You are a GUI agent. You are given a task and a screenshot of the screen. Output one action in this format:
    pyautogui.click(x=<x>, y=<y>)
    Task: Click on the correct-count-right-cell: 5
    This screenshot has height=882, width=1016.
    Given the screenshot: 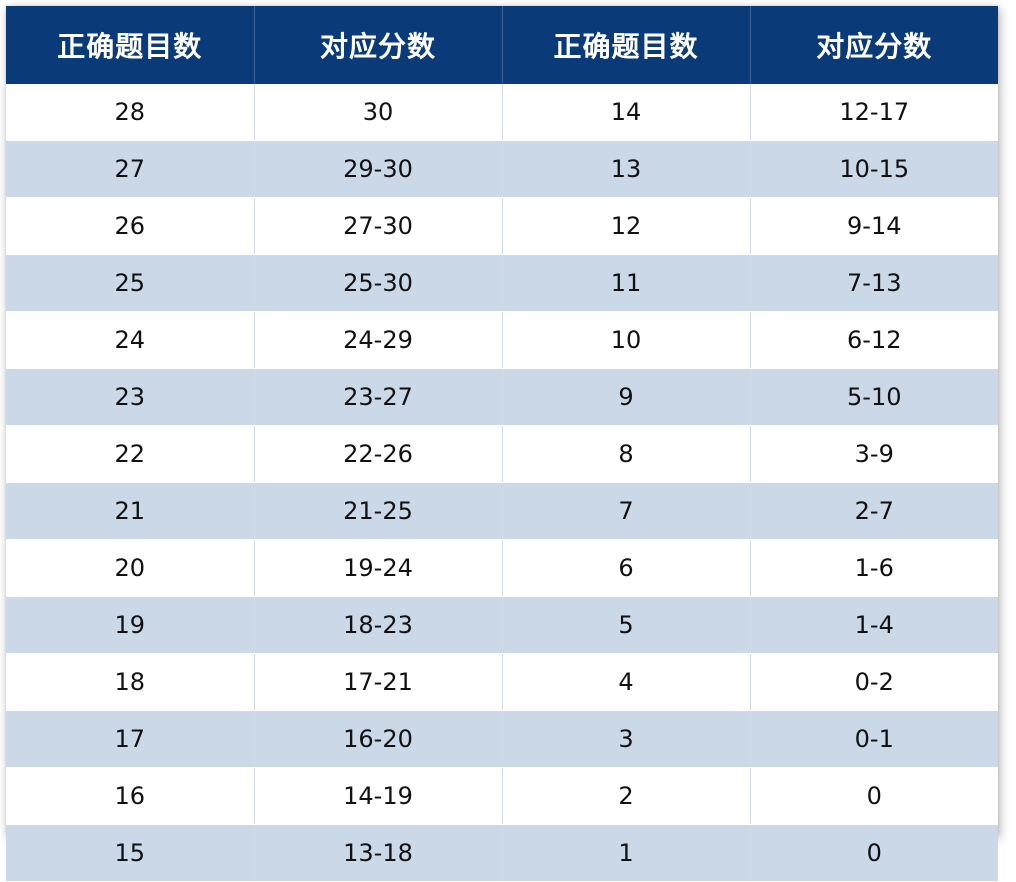 What is the action you would take?
    pyautogui.click(x=626, y=625)
    